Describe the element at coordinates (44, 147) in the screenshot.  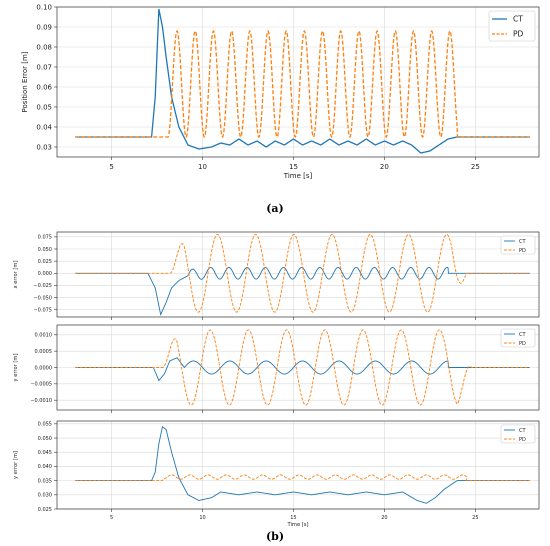
I see `y-tick-label: 0.03` at that location.